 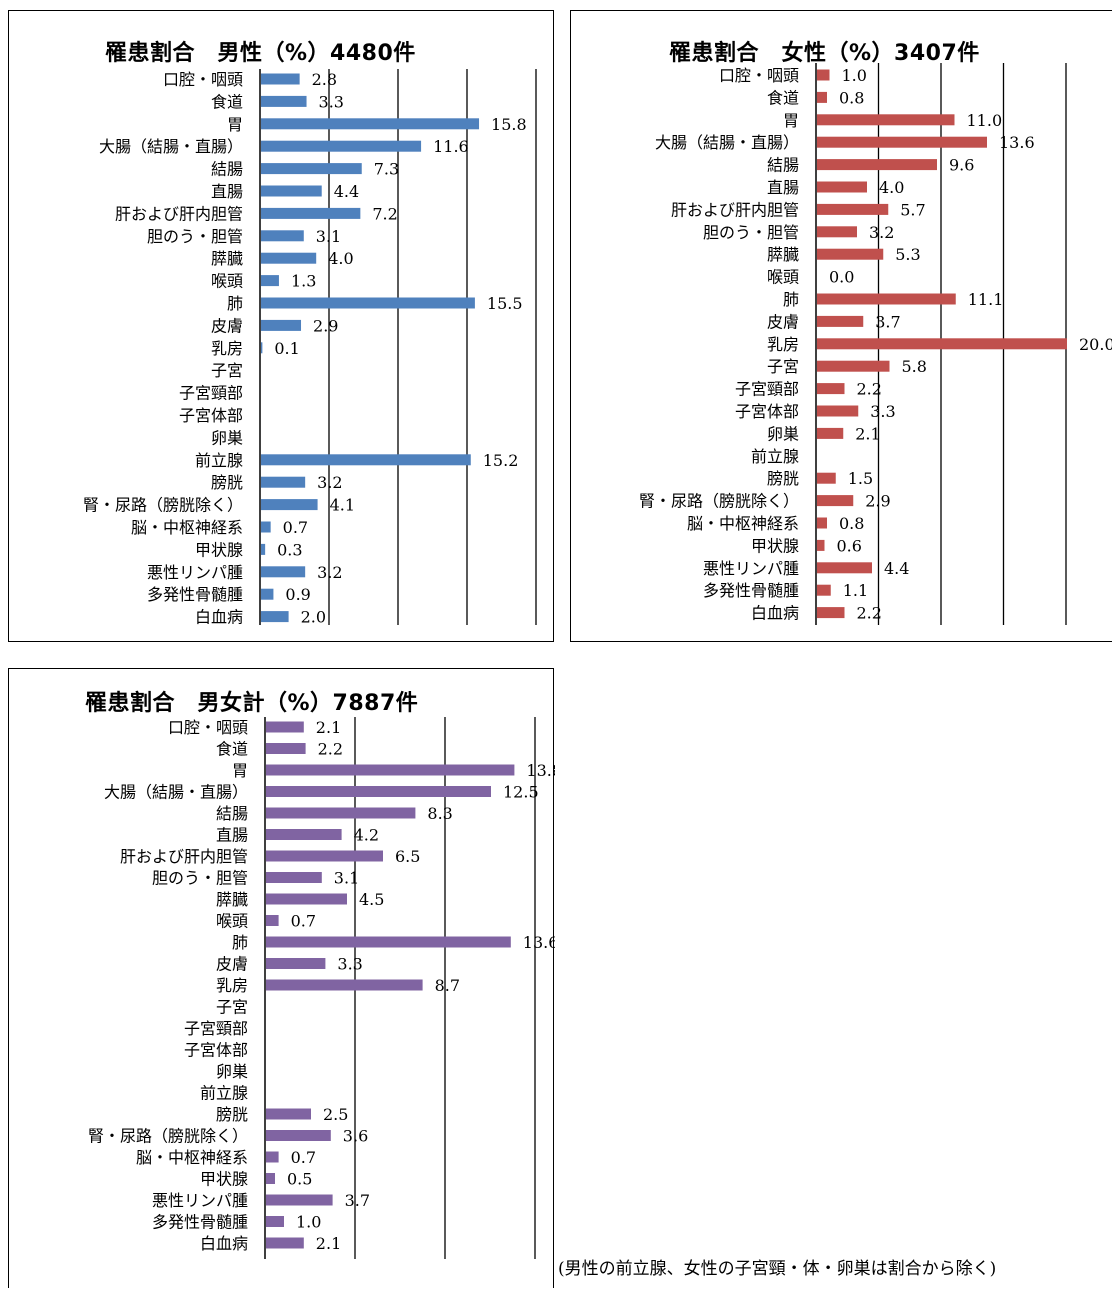 I want to click on footnote: (男性の前立腺、女性の子宮頸・体・卵巣は割合から除く), so click(x=777, y=1269).